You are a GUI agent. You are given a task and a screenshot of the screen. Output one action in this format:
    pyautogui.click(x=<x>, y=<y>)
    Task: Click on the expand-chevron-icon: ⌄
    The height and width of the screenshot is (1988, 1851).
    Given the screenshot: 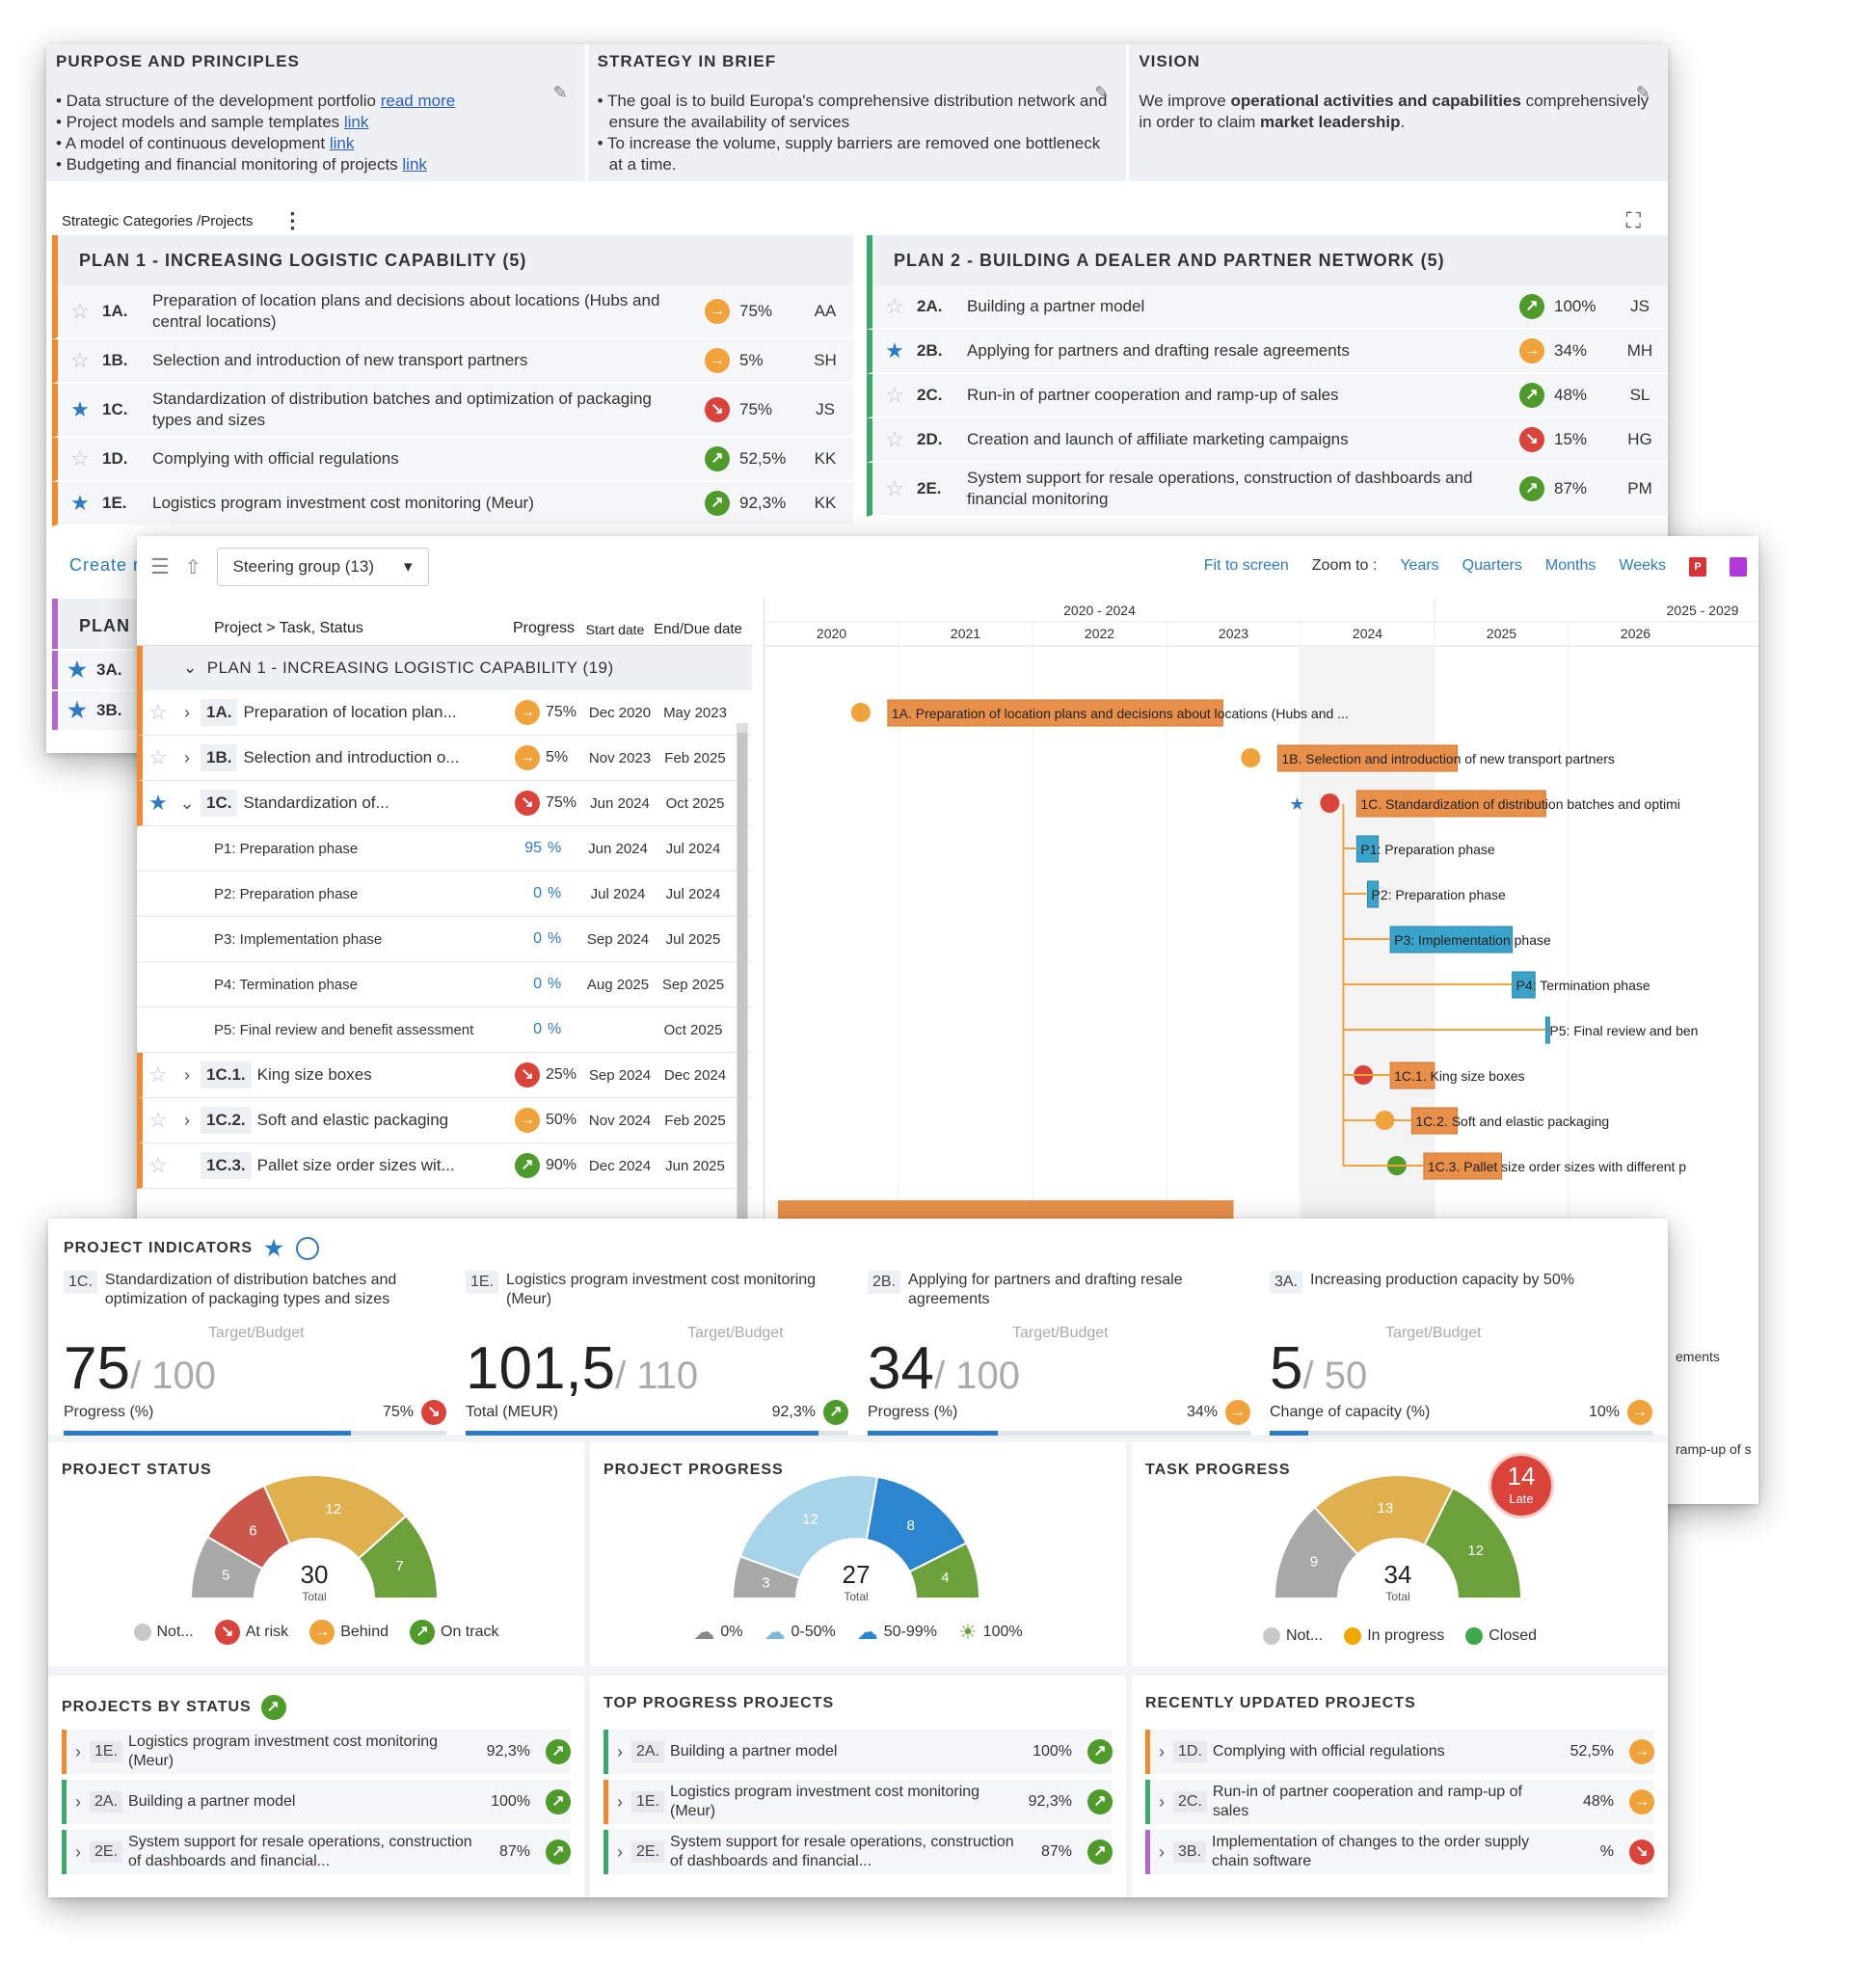 What is the action you would take?
    pyautogui.click(x=187, y=803)
    